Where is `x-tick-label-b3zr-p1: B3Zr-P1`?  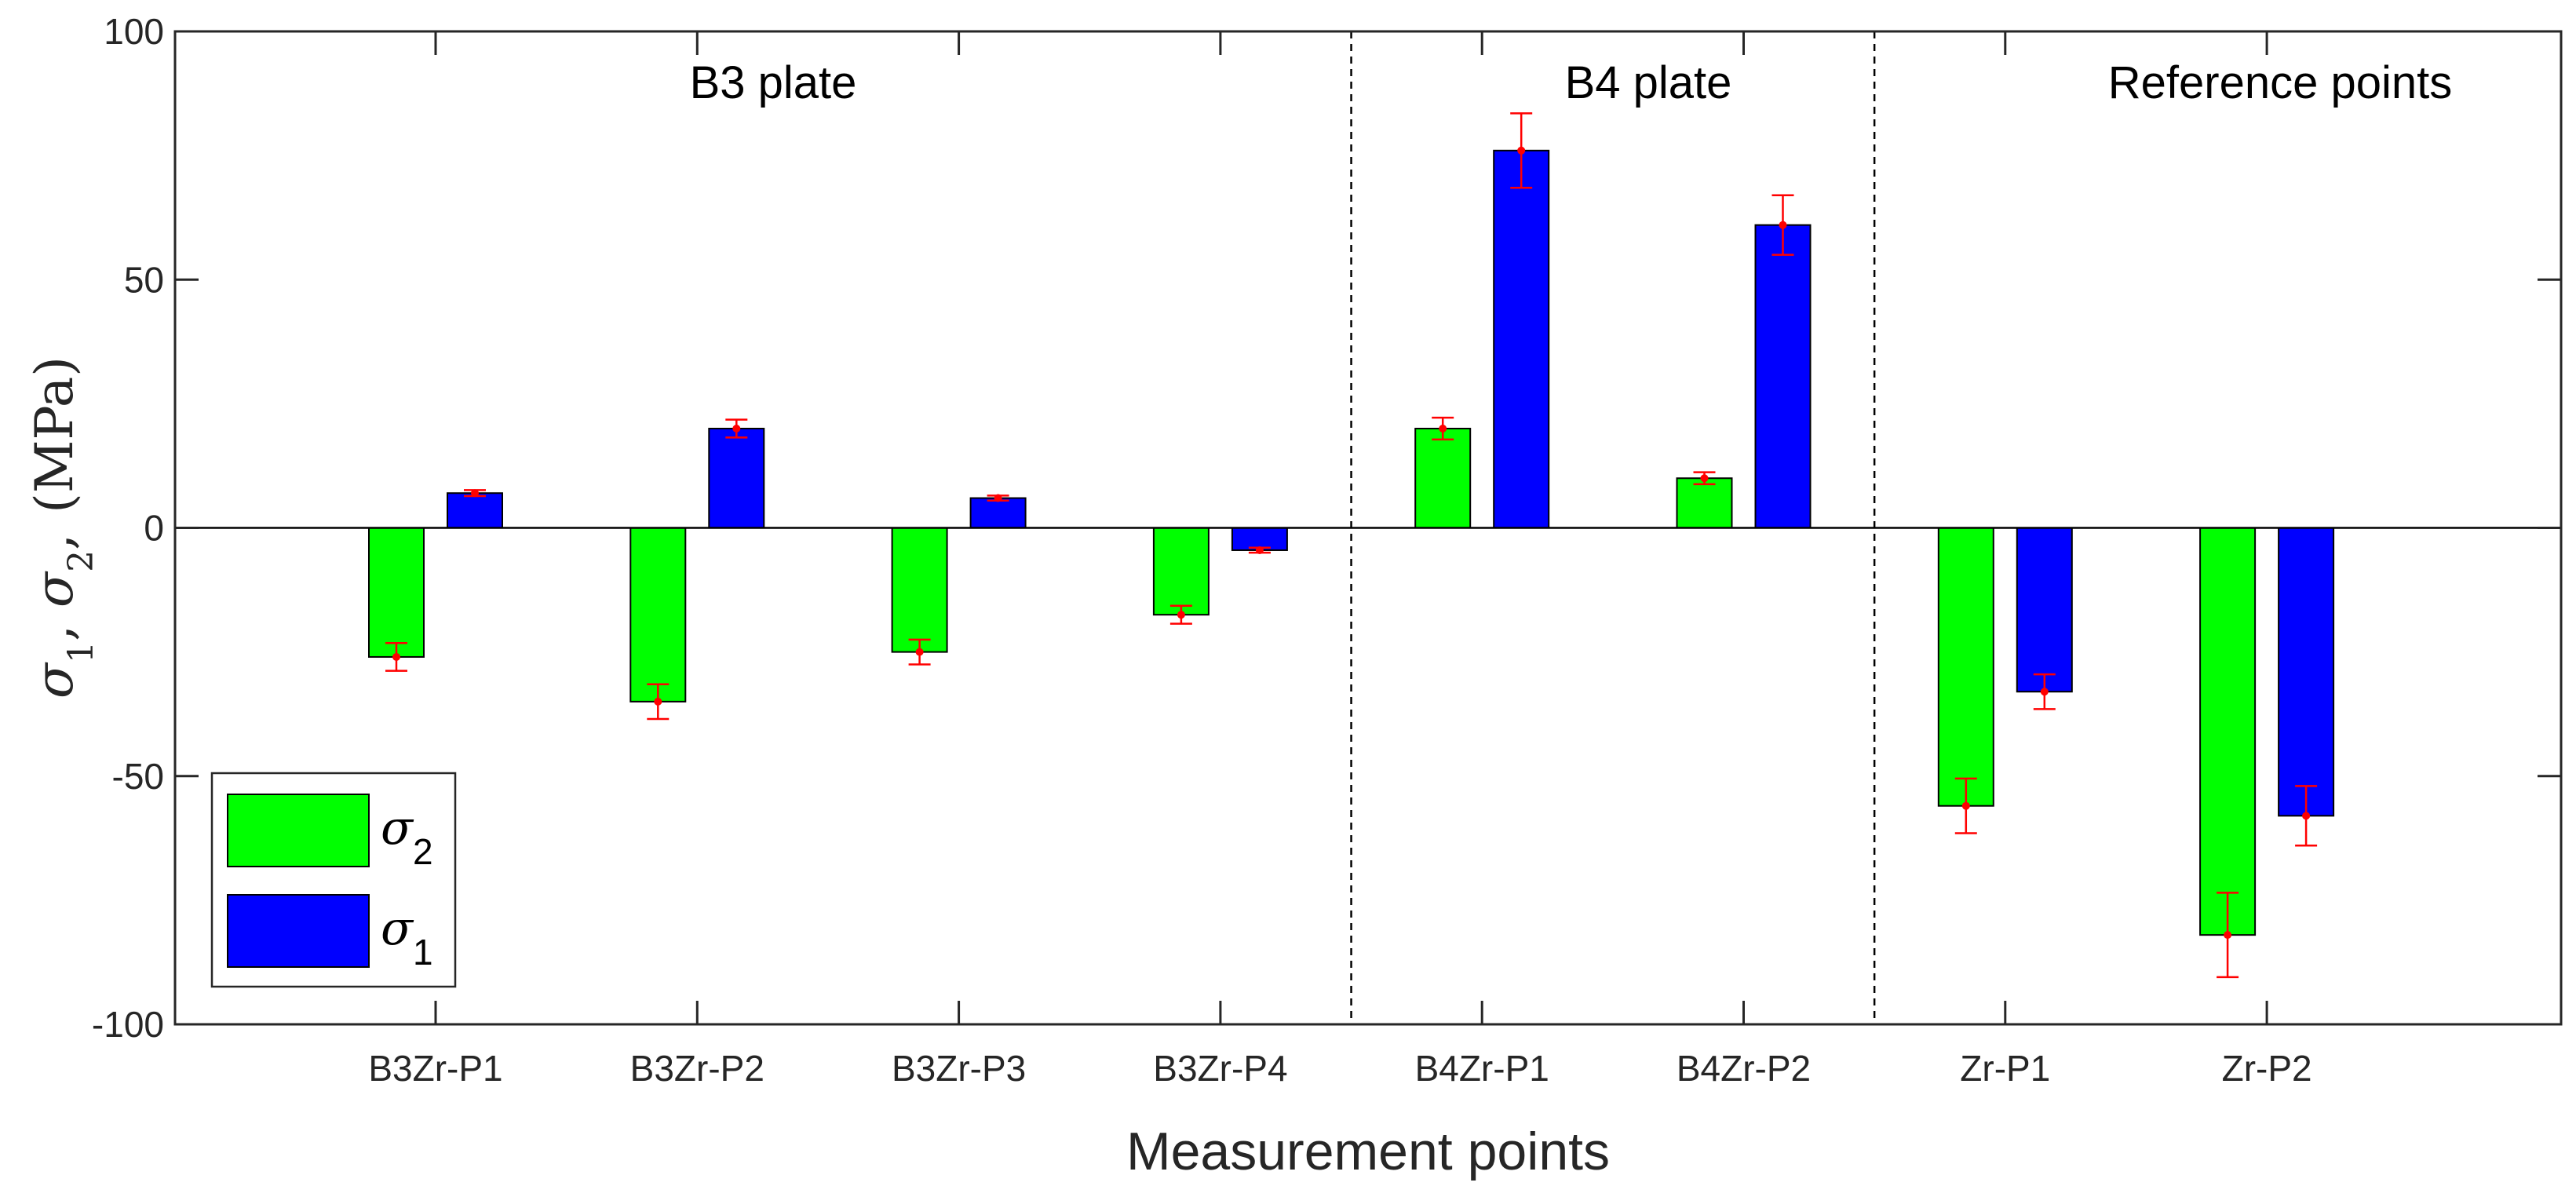 x-tick-label-b3zr-p1: B3Zr-P1 is located at coordinates (435, 1068).